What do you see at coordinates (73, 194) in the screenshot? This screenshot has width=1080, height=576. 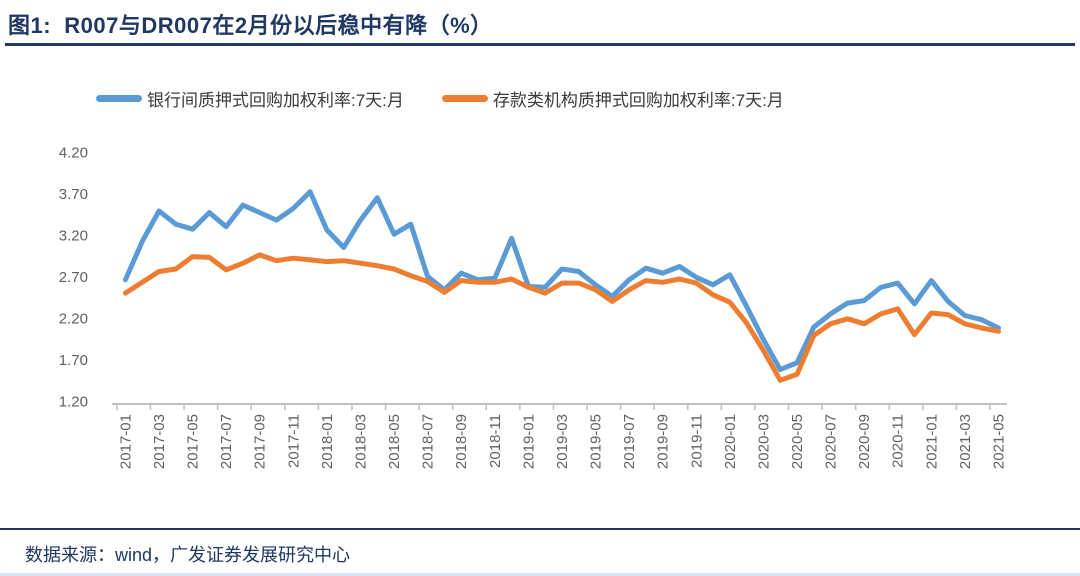 I see `y-axis-tick-label: 3.70` at bounding box center [73, 194].